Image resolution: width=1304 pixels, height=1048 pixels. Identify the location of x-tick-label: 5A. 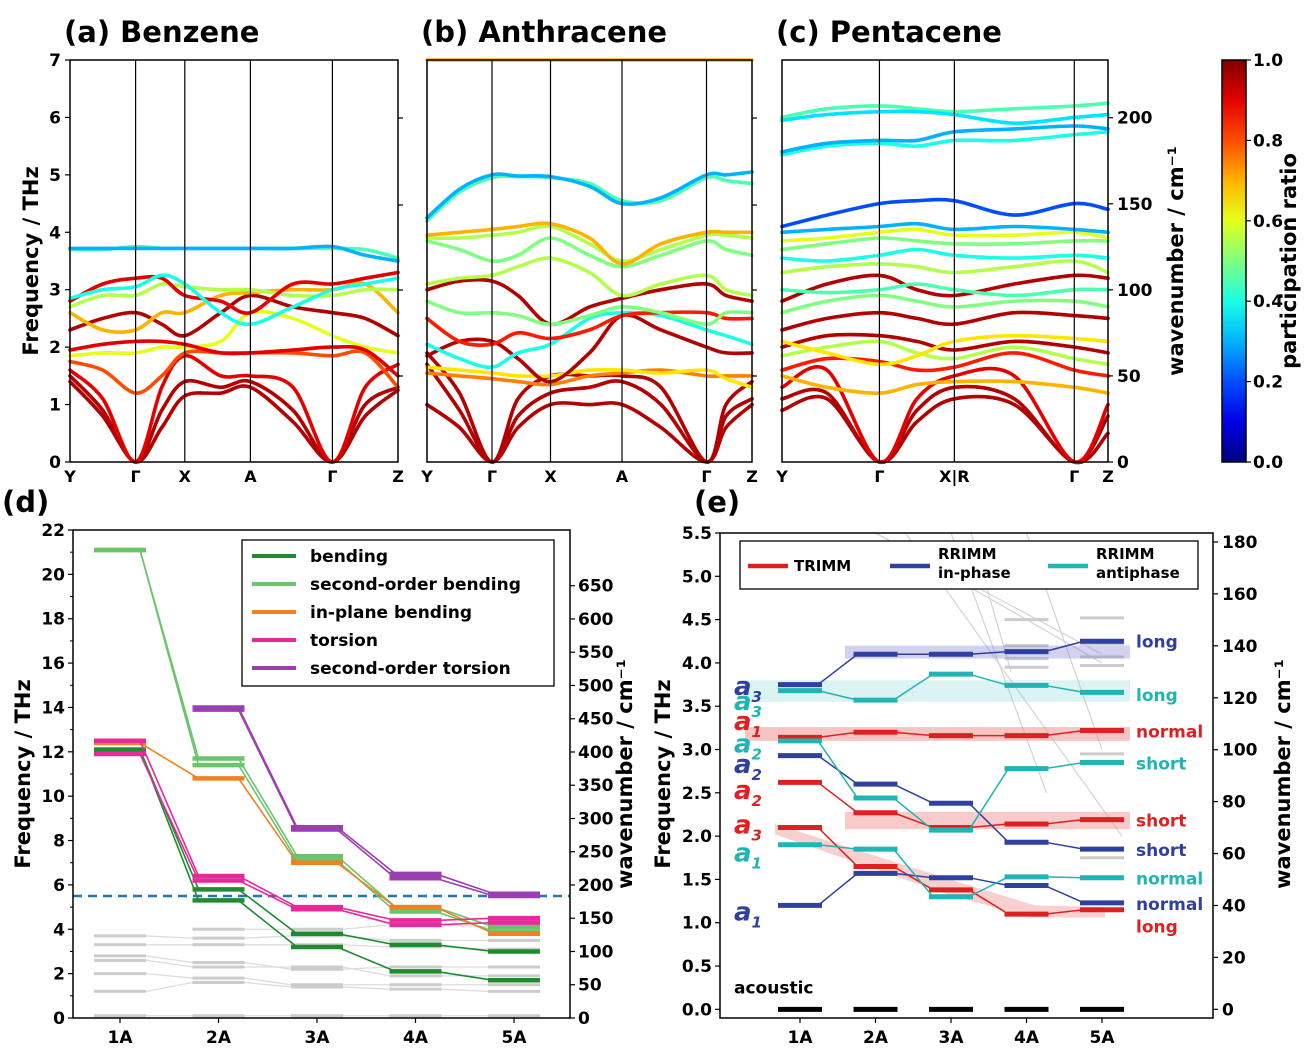
(1103, 1038).